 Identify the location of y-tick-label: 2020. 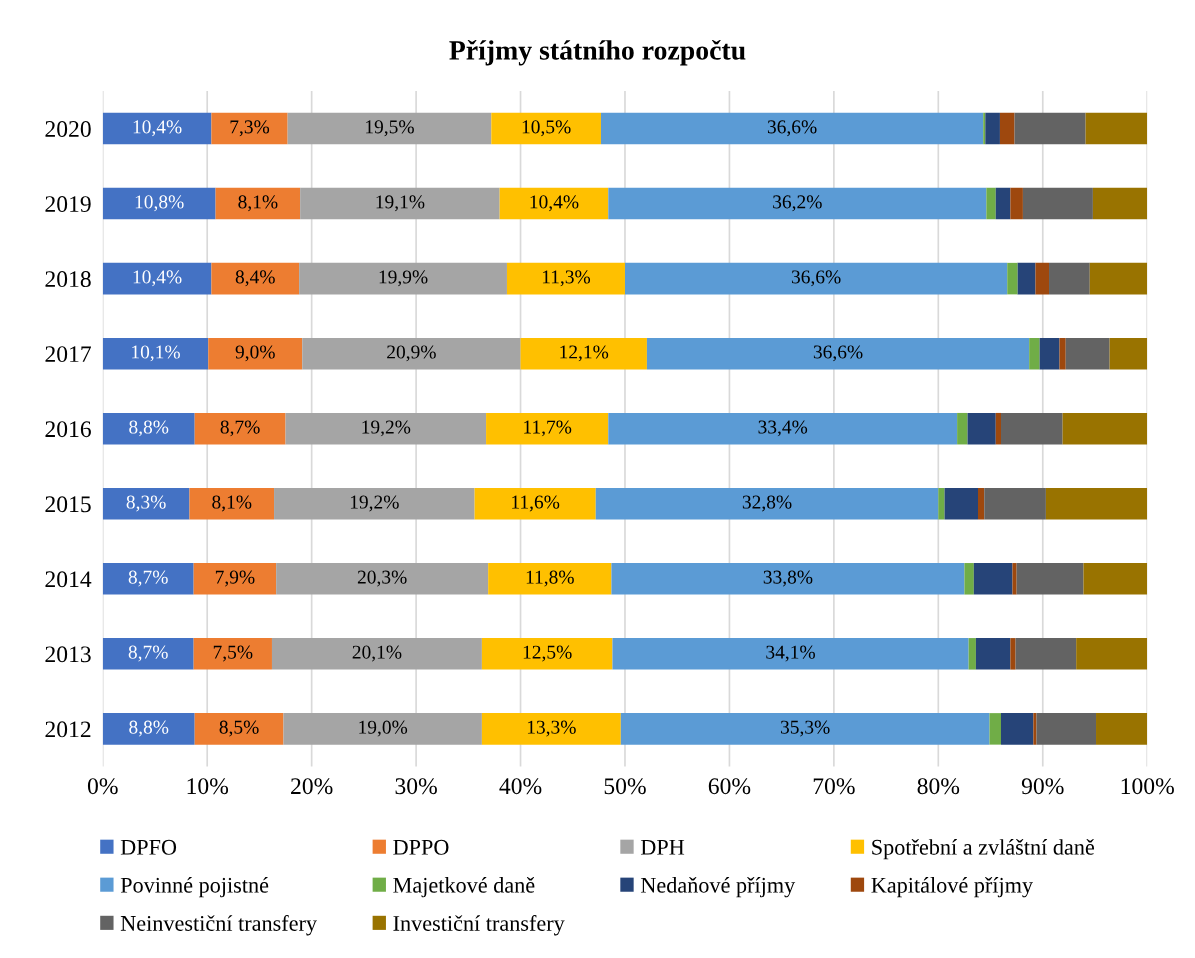
(68, 129).